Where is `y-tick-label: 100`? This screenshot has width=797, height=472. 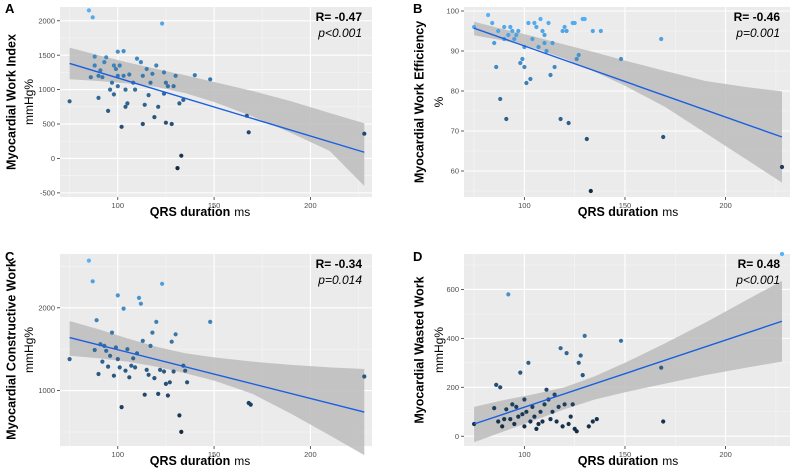
y-tick-label: 100 is located at coordinates (452, 11).